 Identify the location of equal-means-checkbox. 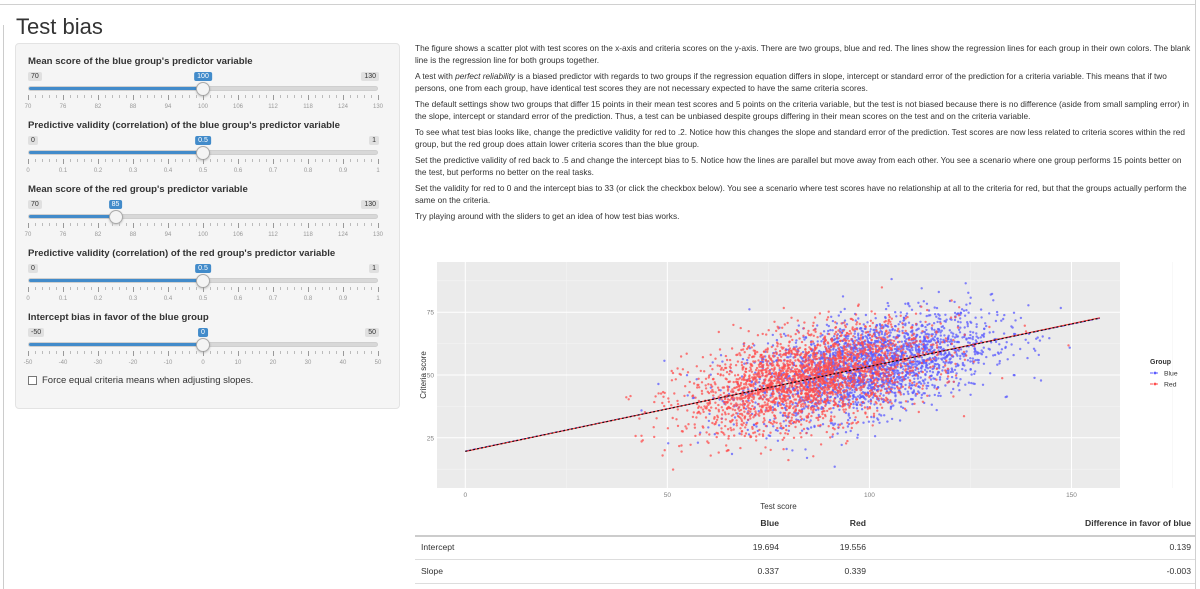
(32, 380).